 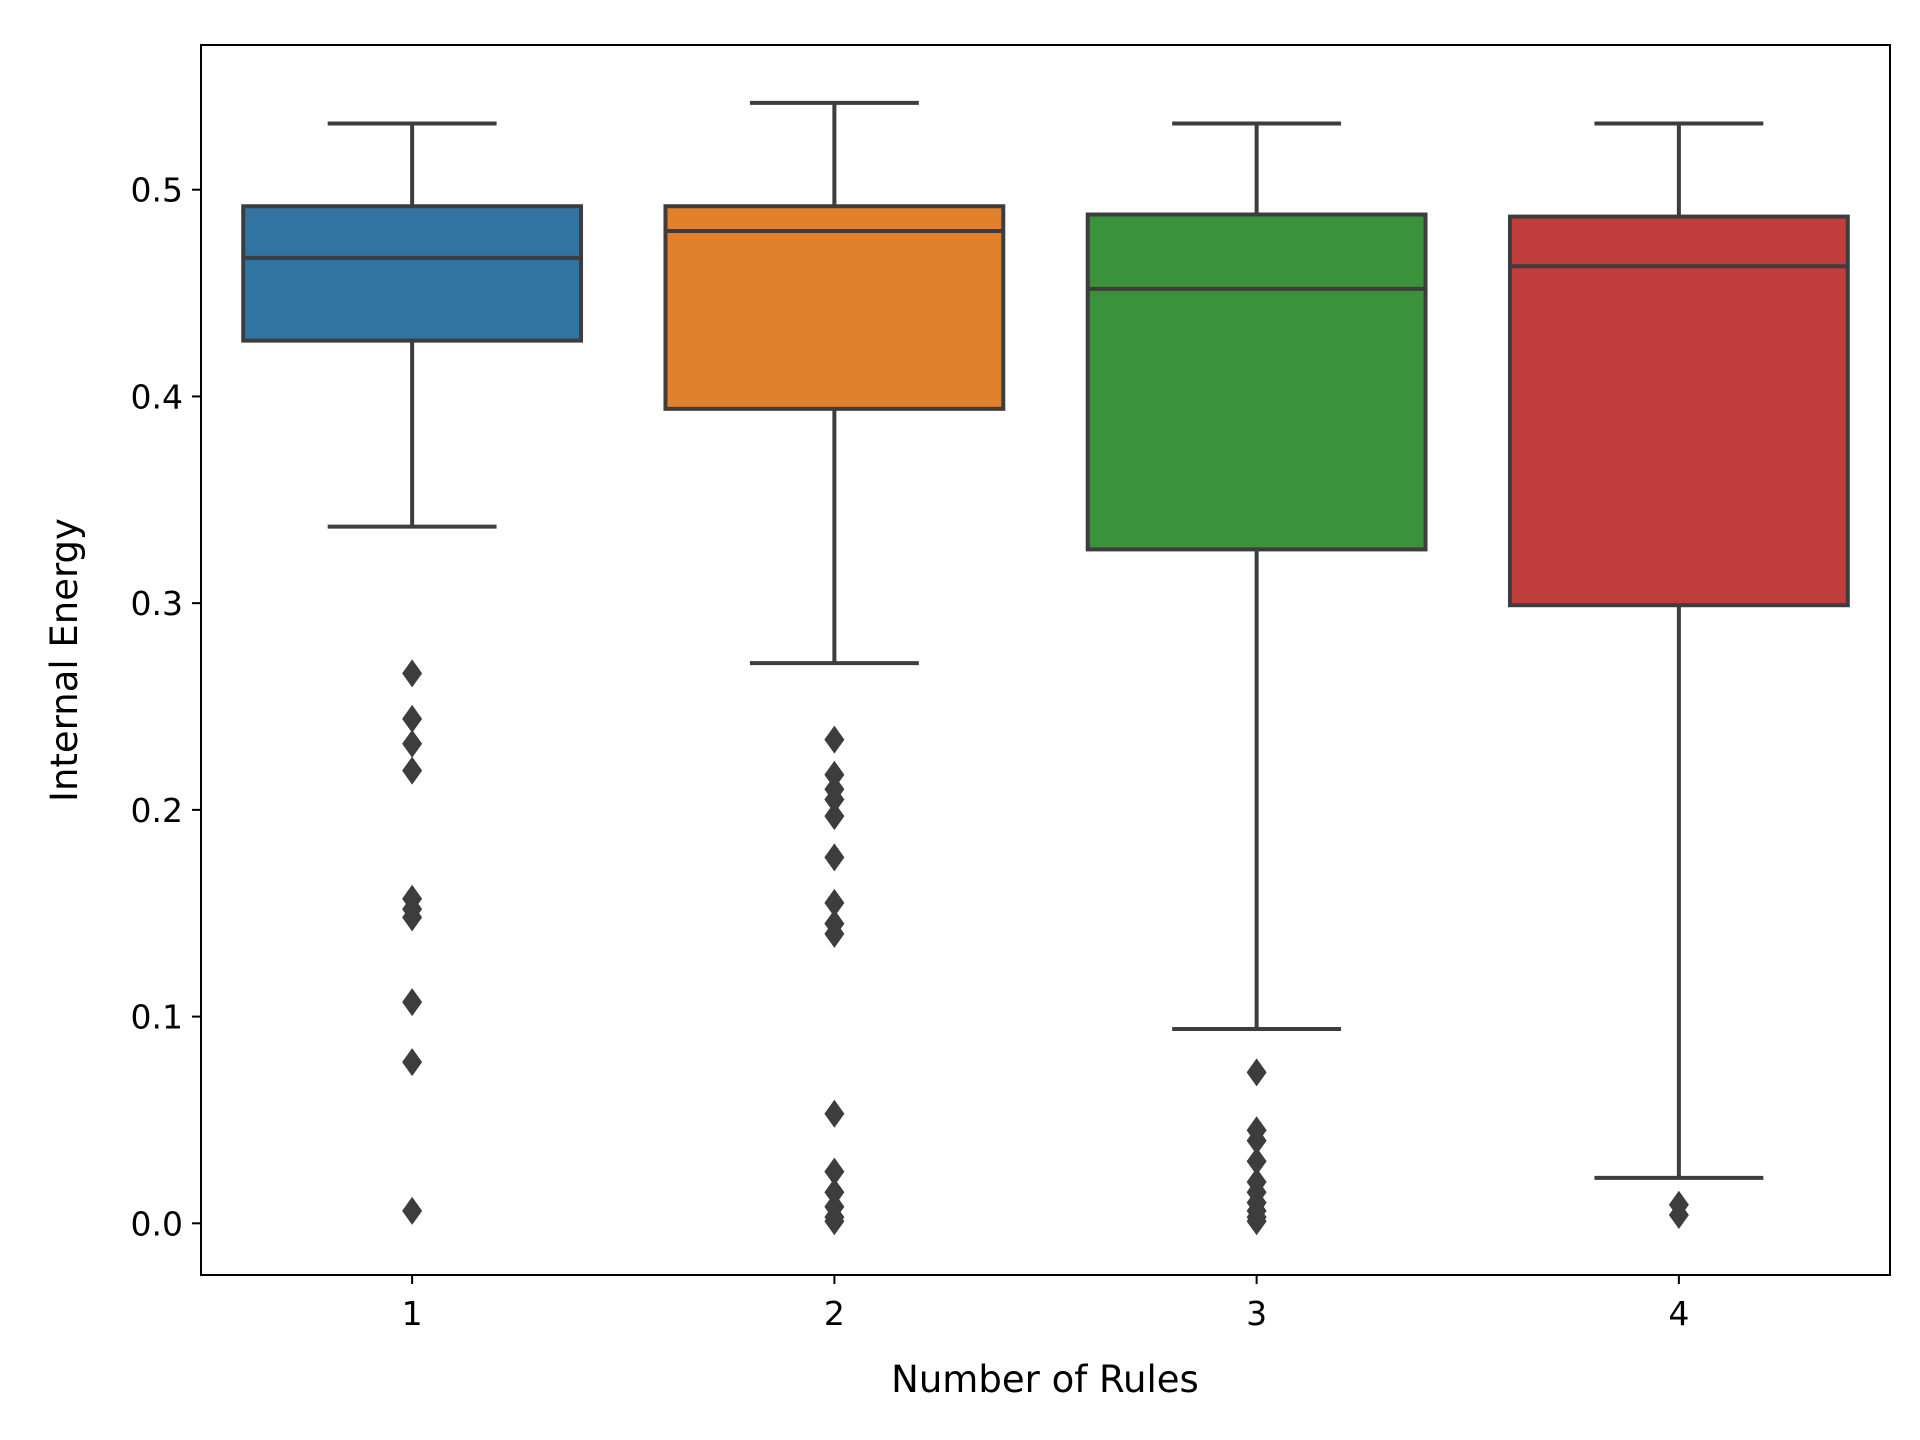 What do you see at coordinates (1256, 1313) in the screenshot?
I see `x-tick-label: 3` at bounding box center [1256, 1313].